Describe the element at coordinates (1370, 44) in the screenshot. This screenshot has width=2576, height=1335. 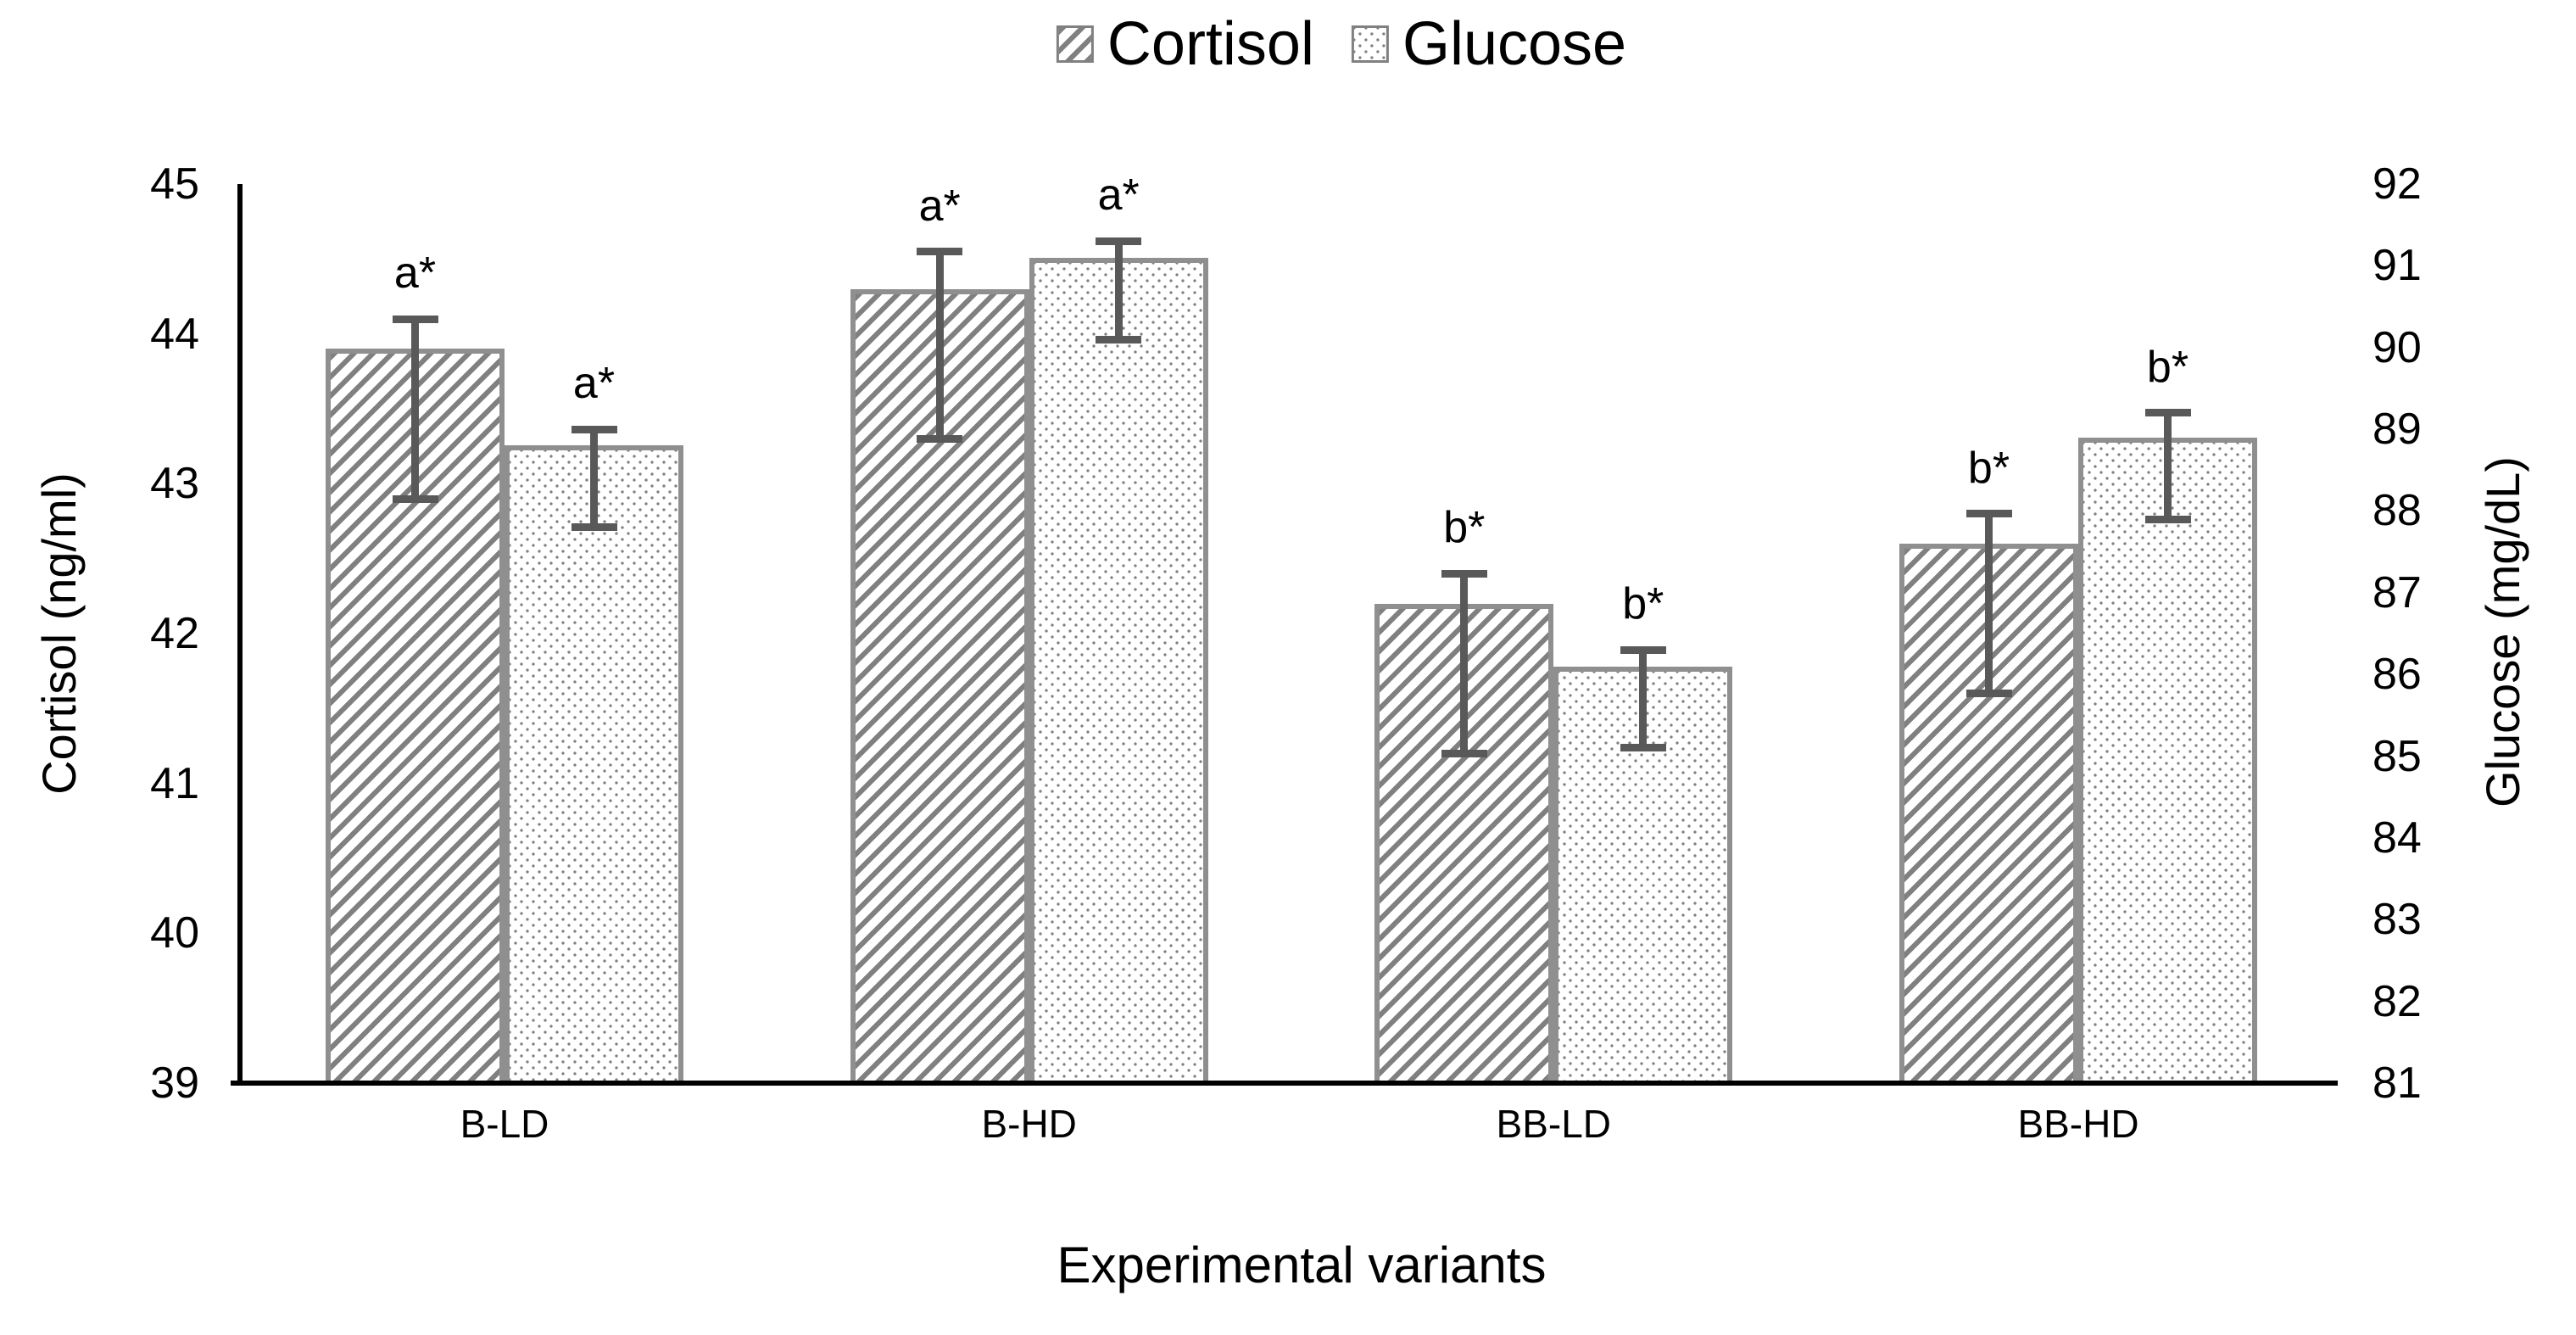
I see `glucose-dots-swatch-icon` at that location.